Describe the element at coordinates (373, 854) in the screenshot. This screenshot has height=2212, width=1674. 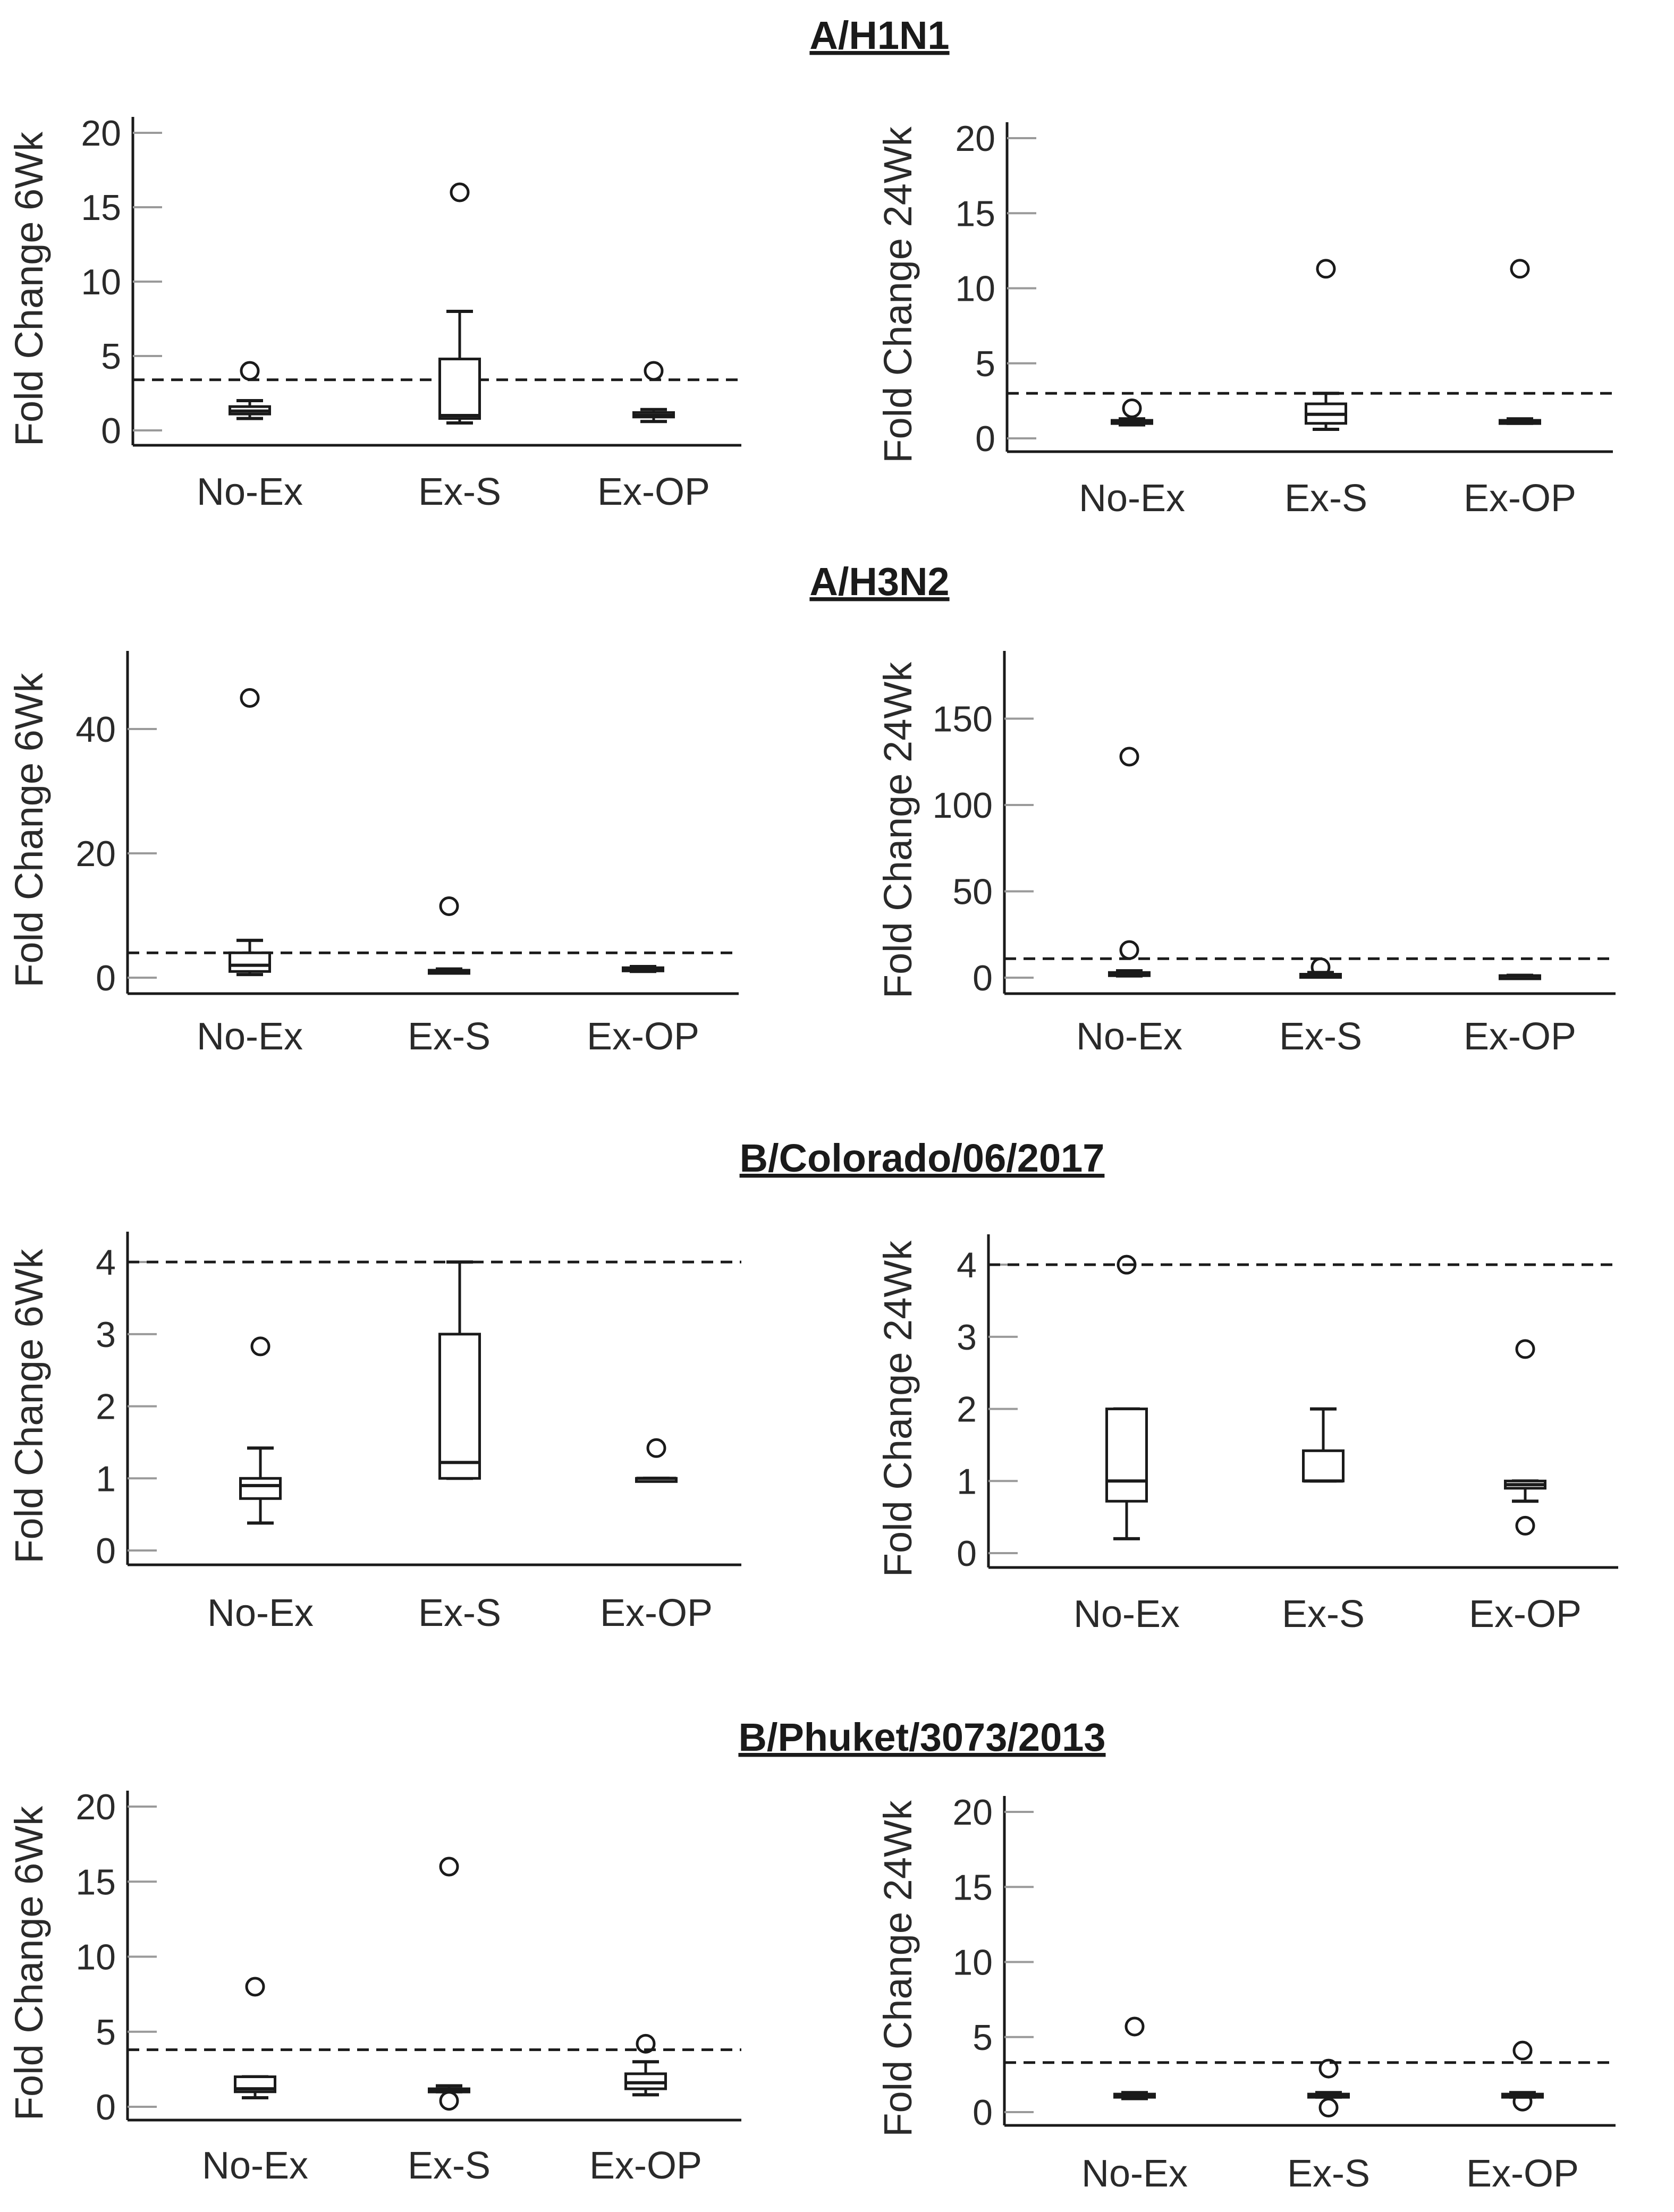
I see `box-chart-3: 0 20 40 Fold Change 6Wk No-Ex Ex-S Ex-OP` at that location.